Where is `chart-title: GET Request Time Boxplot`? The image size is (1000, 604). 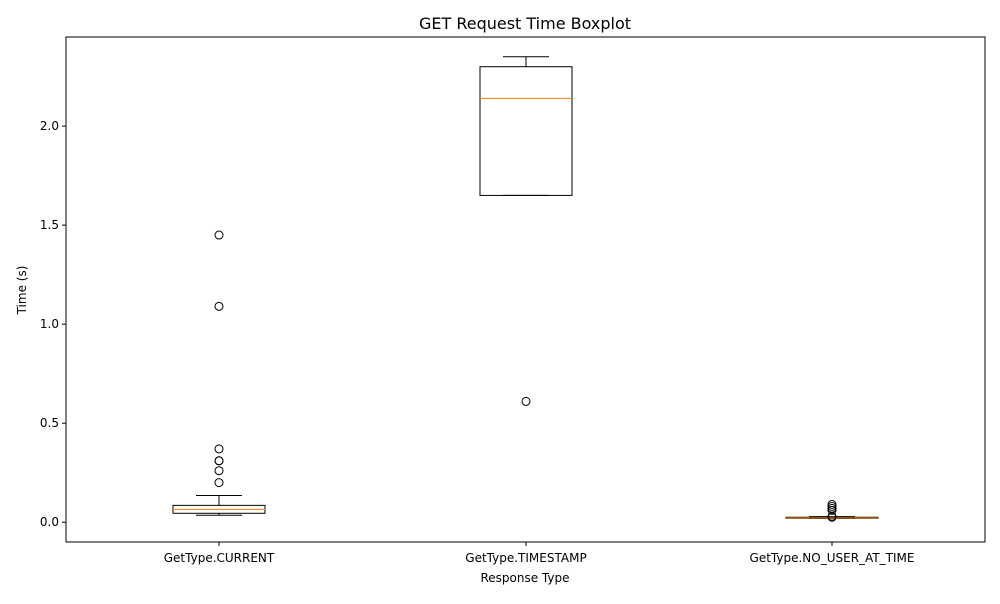 chart-title: GET Request Time Boxplot is located at coordinates (525, 23).